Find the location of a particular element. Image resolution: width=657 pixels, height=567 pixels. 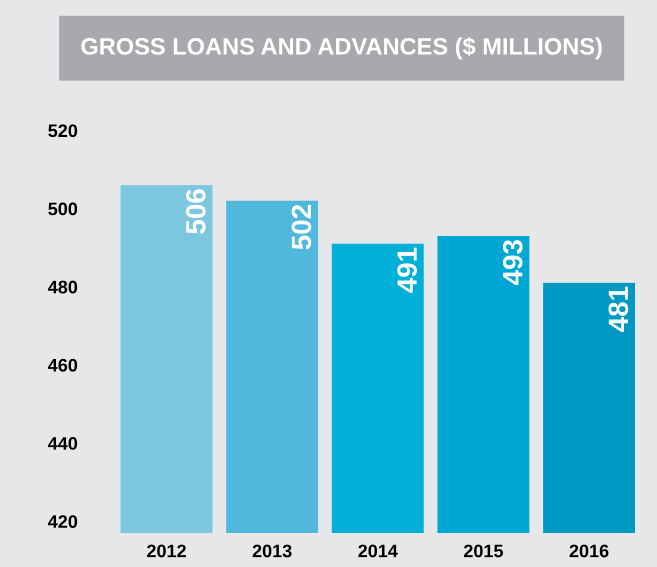

chart-title: GROSS LOANS AND ADVANCES ($ MILLIONS) is located at coordinates (341, 48).